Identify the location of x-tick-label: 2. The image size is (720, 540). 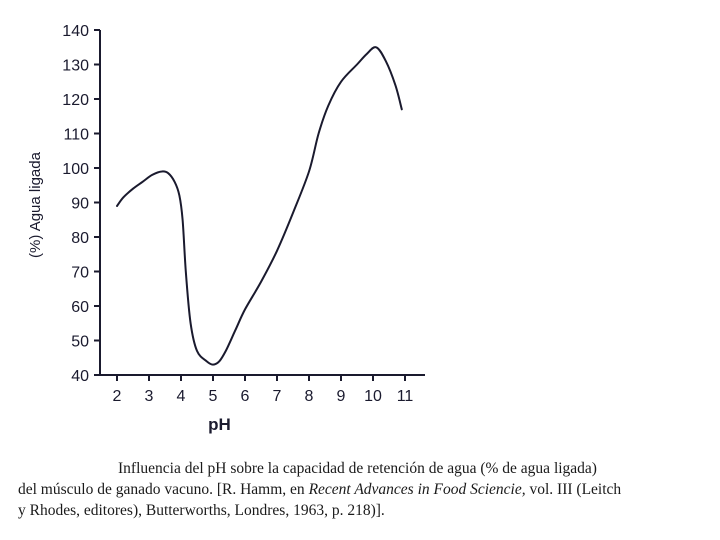
(117, 396).